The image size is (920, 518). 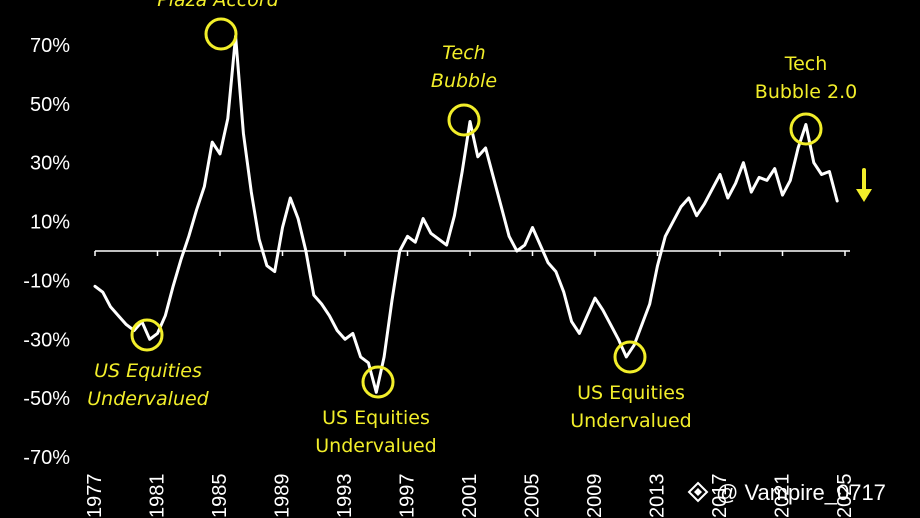 I want to click on annotation-us-equities-3-line2: Undervalued, so click(x=630, y=421).